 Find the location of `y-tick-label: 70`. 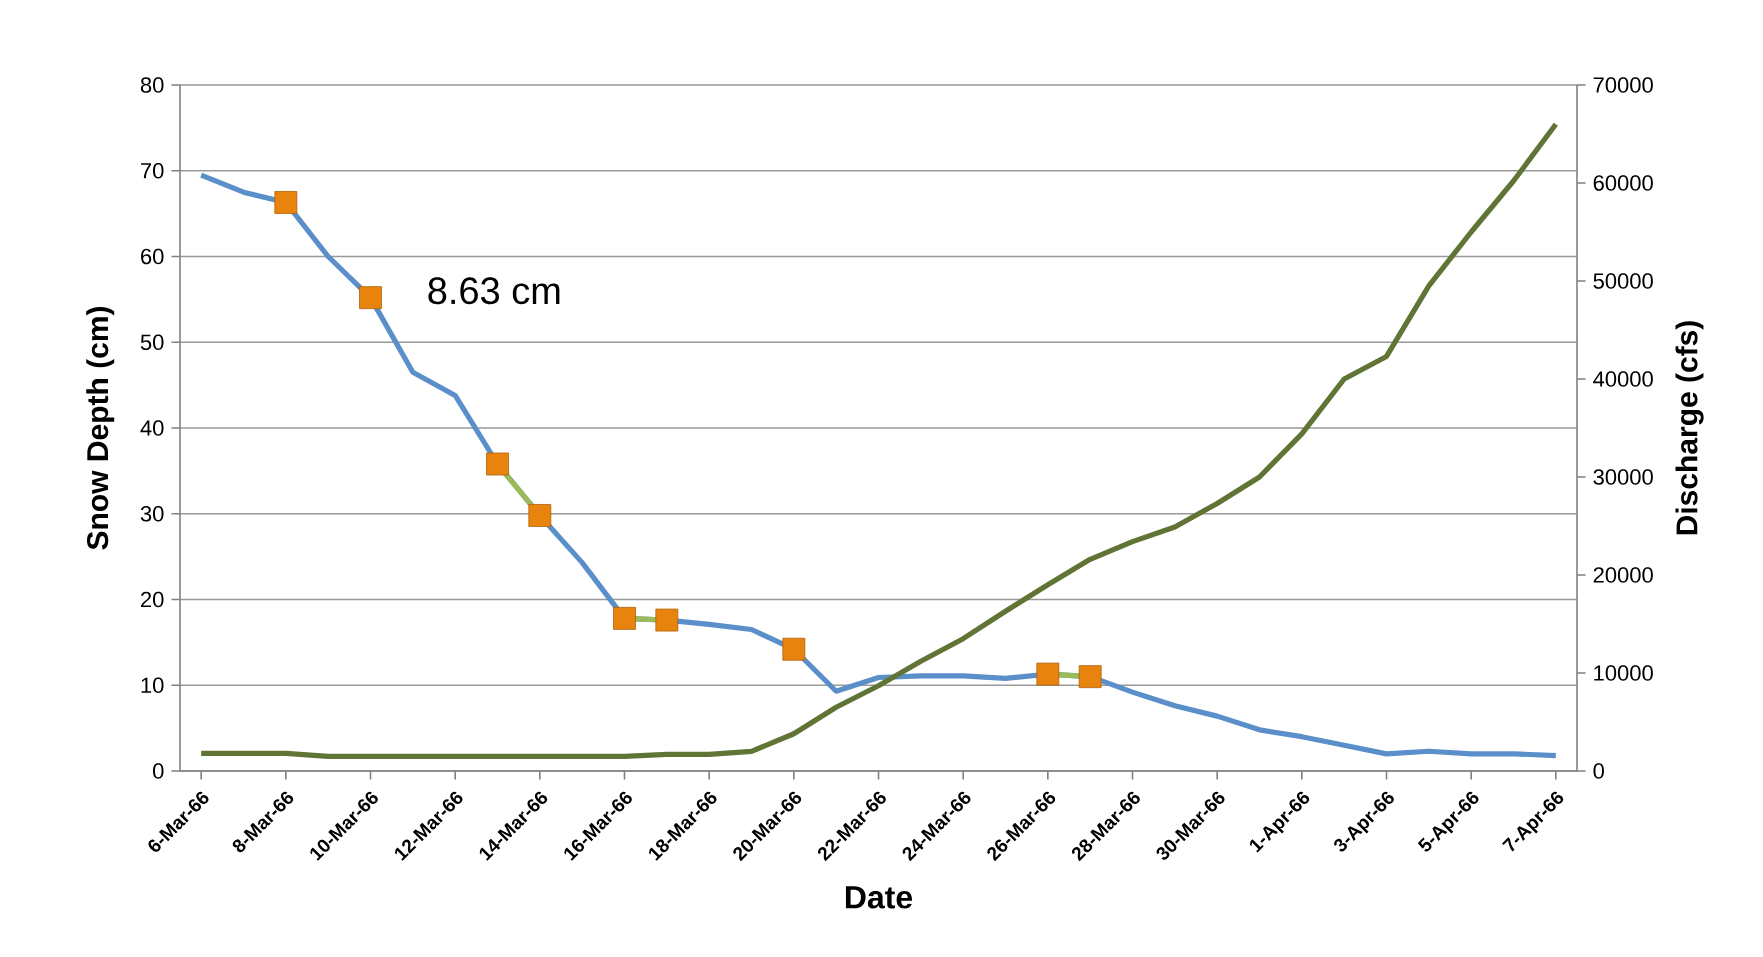

y-tick-label: 70 is located at coordinates (152, 170).